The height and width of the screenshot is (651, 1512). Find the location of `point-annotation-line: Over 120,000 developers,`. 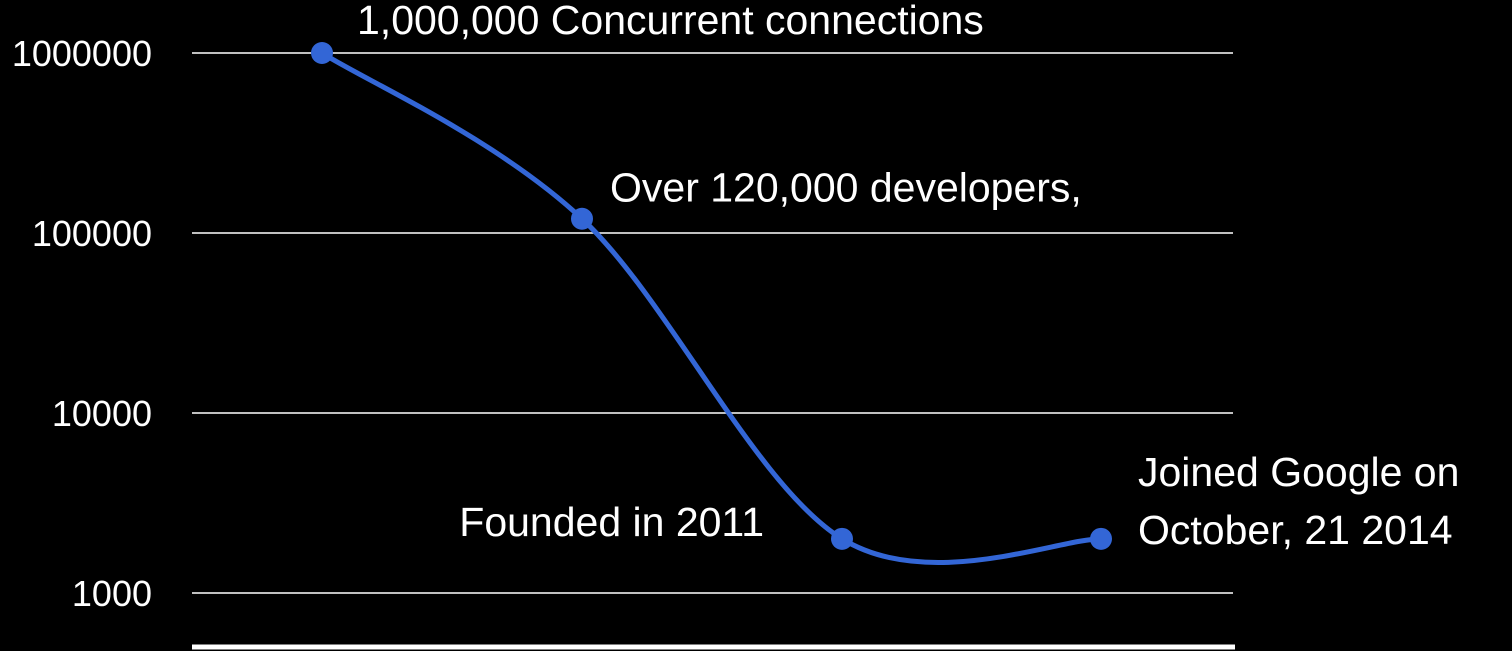

point-annotation-line: Over 120,000 developers, is located at coordinates (846, 188).